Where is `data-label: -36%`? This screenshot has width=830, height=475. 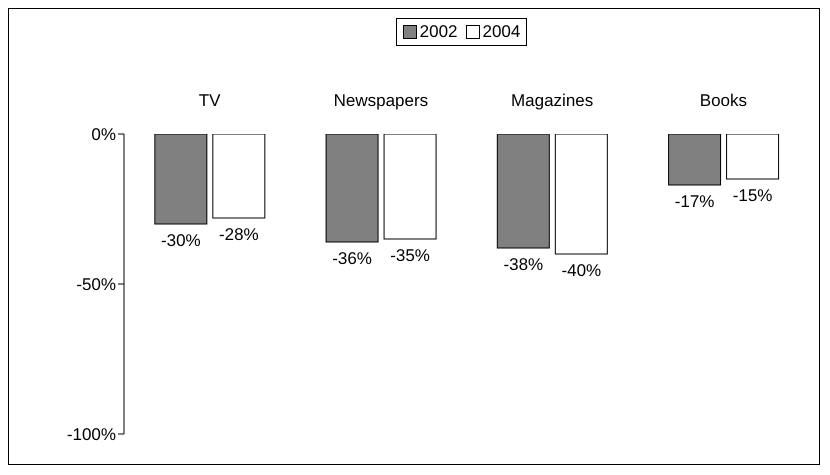
data-label: -36% is located at coordinates (352, 258).